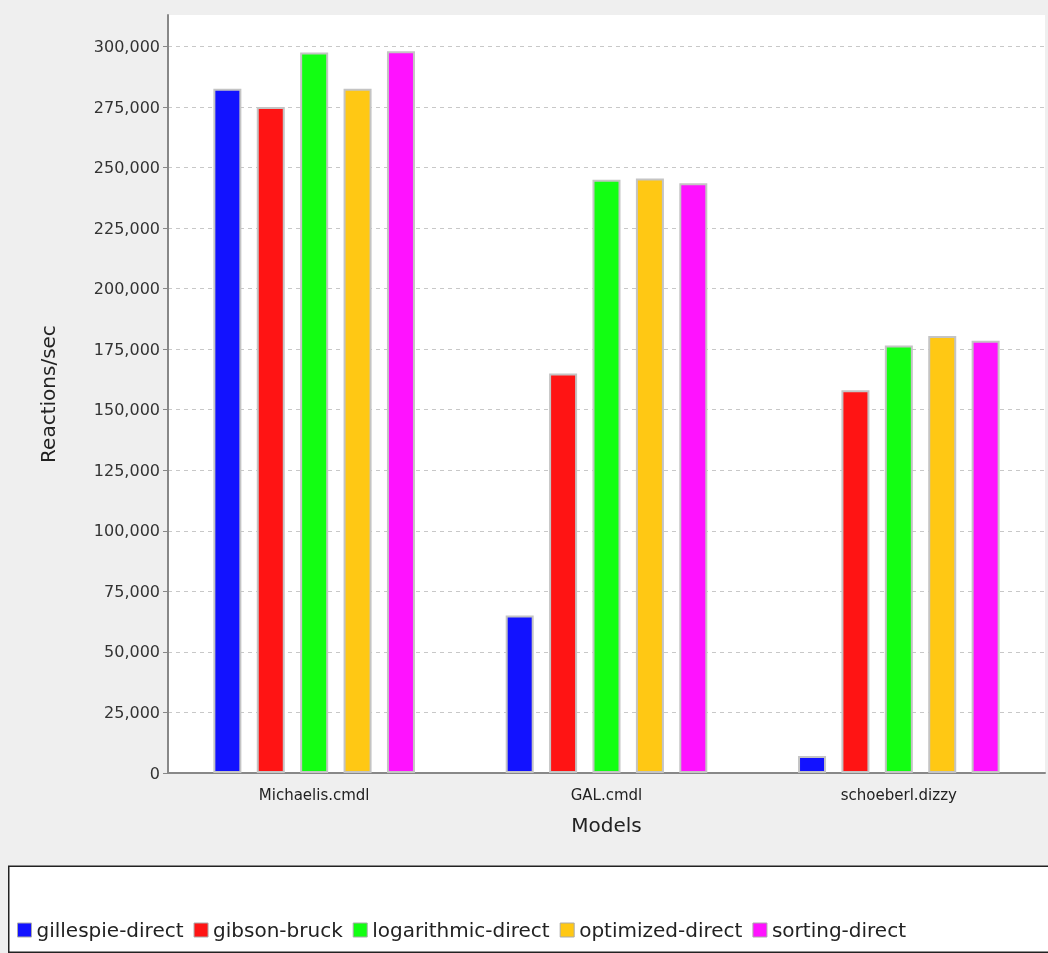 This screenshot has width=1048, height=953. I want to click on legend-label: gillespie-direct, so click(110, 930).